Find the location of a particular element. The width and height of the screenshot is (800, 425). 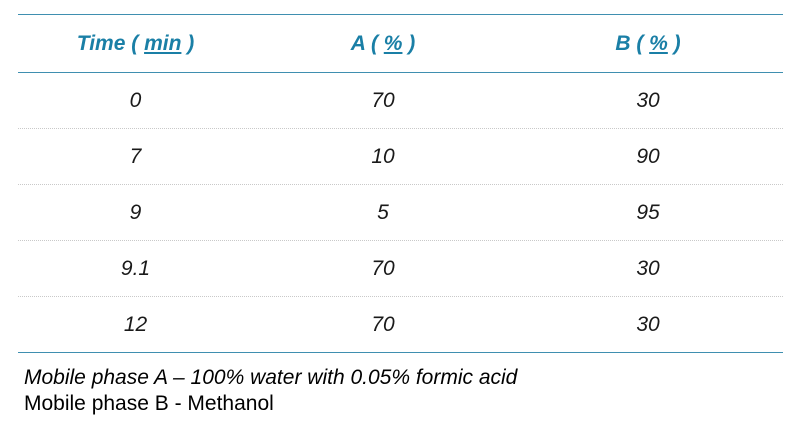

header-b-close: ) is located at coordinates (674, 43).